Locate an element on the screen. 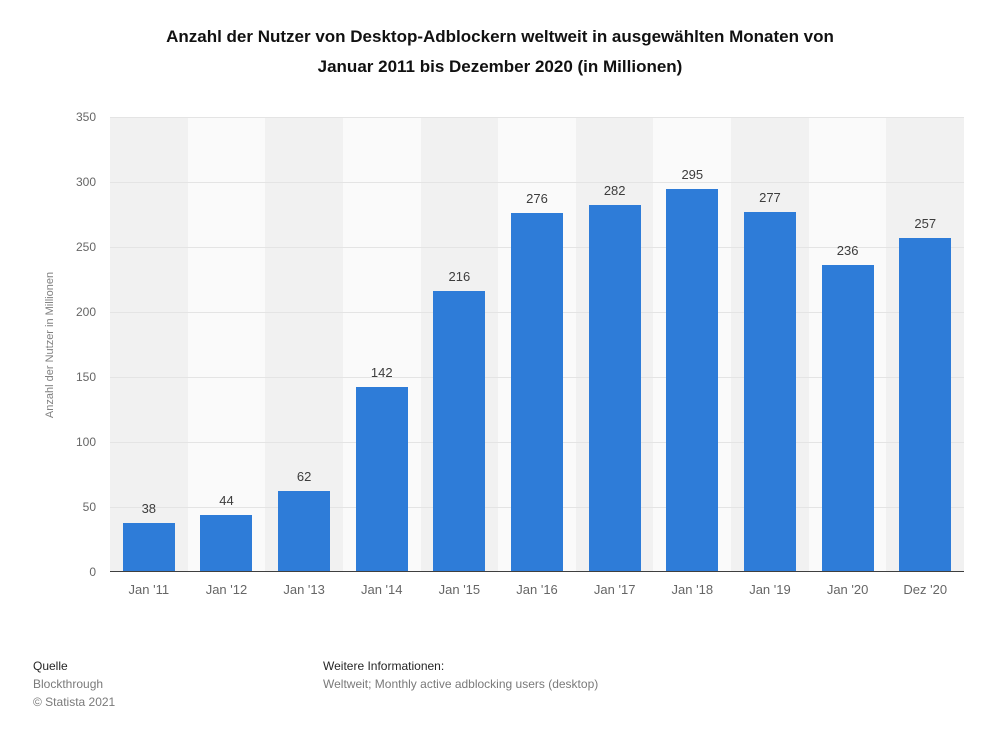 This screenshot has width=1000, height=743. y-tick-label: 0 is located at coordinates (92, 572).